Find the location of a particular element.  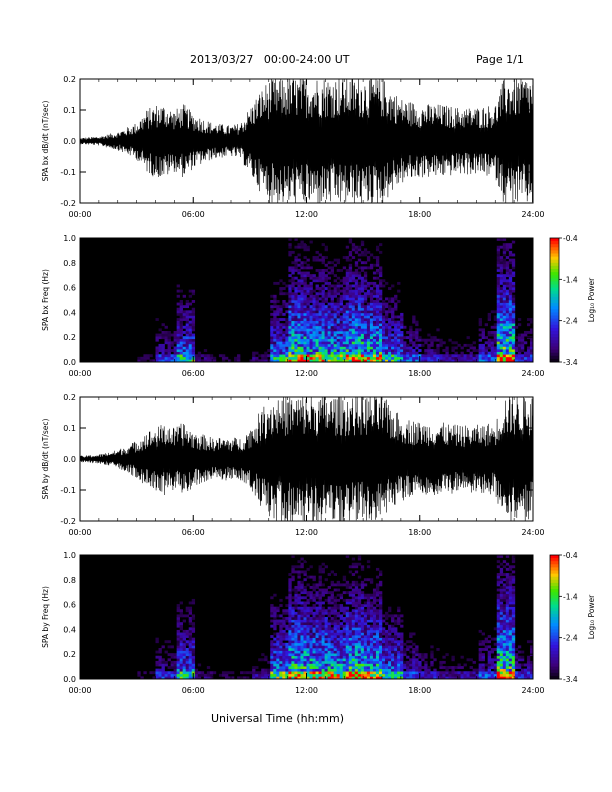

colorbar-tick-label: -0.4 is located at coordinates (570, 238).